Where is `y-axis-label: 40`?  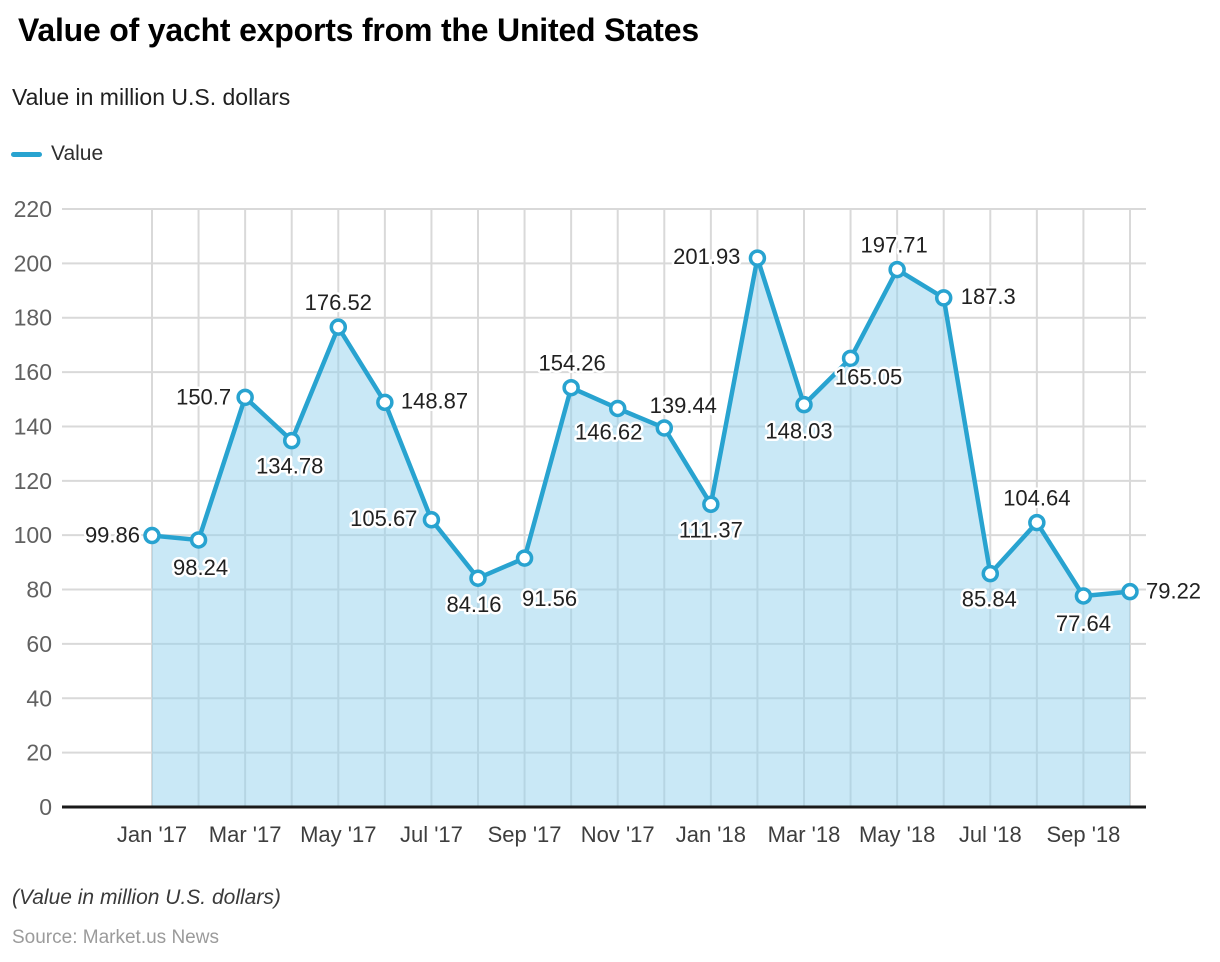
y-axis-label: 40 is located at coordinates (39, 698).